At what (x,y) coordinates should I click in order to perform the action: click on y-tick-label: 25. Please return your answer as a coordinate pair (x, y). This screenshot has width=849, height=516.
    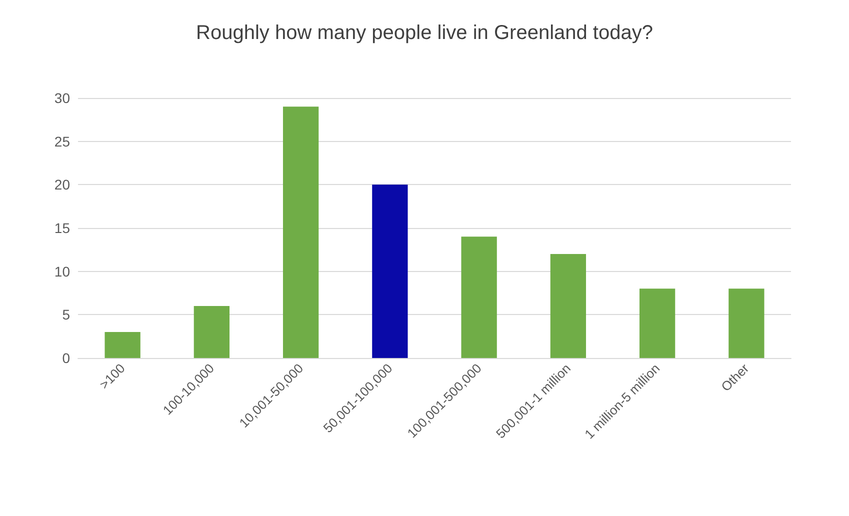
    Looking at the image, I should click on (62, 141).